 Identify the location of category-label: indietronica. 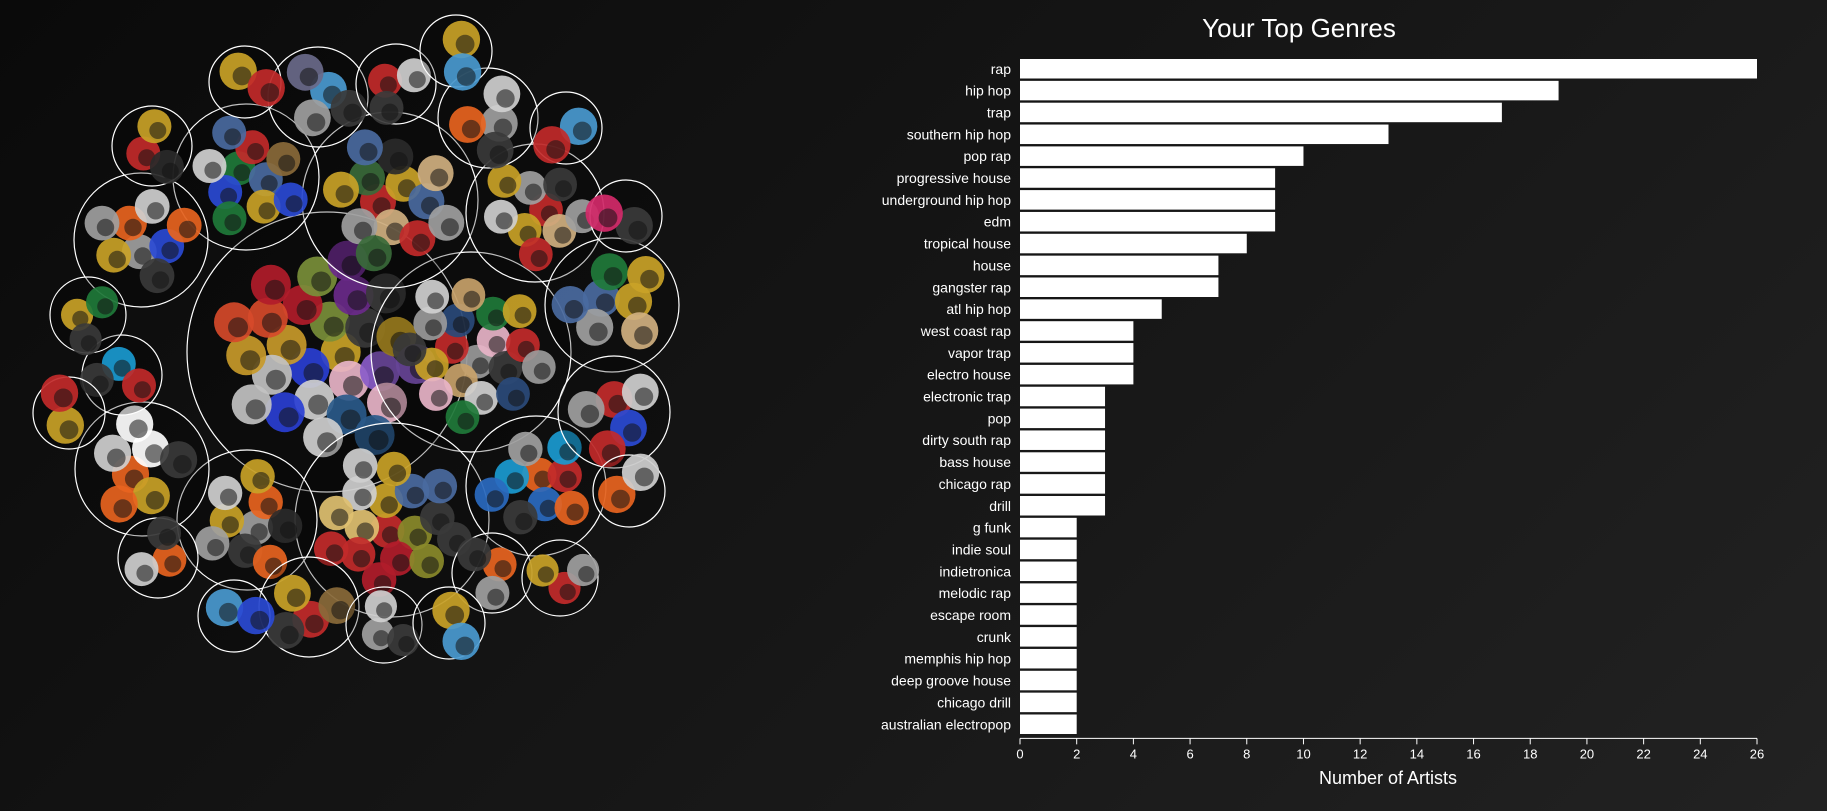
(975, 571).